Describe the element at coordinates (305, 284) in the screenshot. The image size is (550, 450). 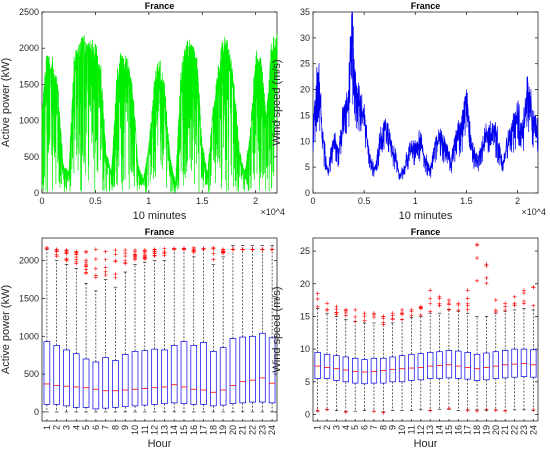
I see `y-tick-label: 20` at that location.